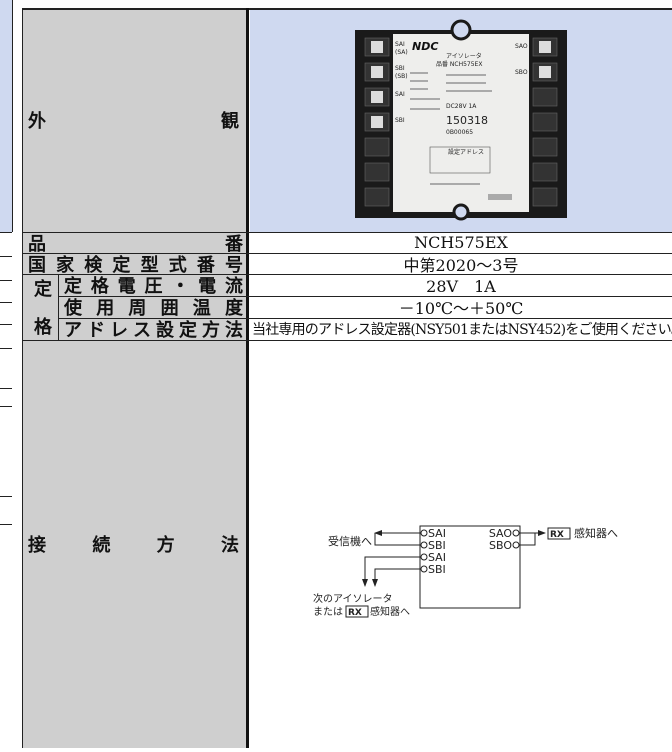  Describe the element at coordinates (12, 116) in the screenshot. I see `side-edge` at that location.